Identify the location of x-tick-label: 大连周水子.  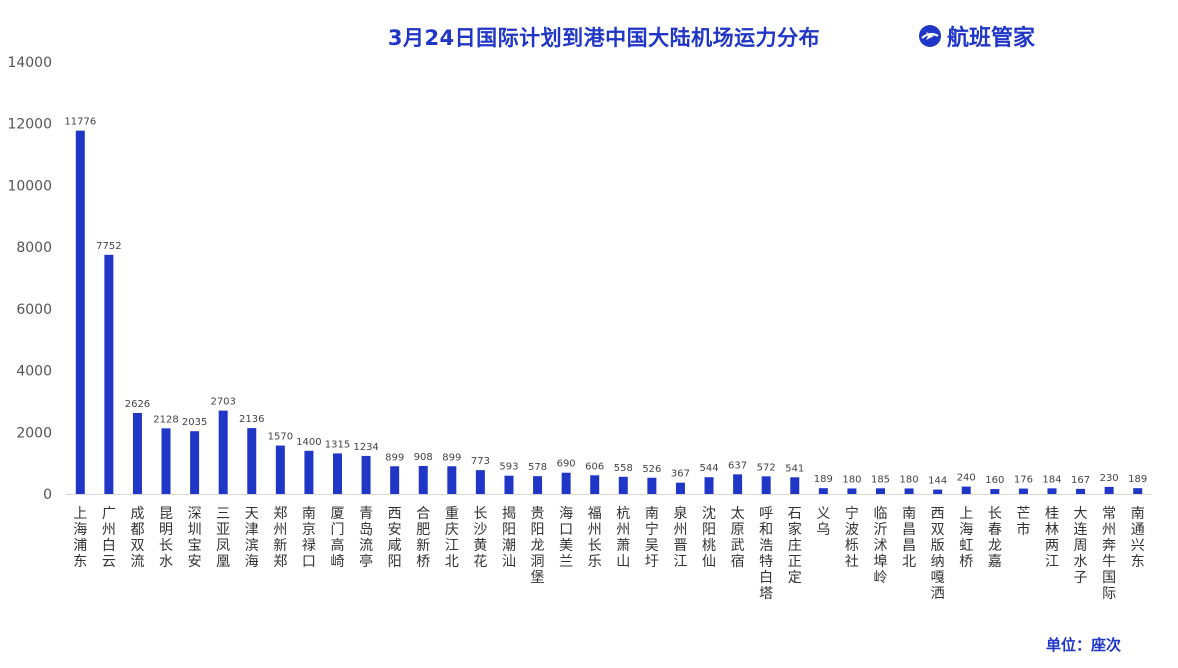
(1081, 546).